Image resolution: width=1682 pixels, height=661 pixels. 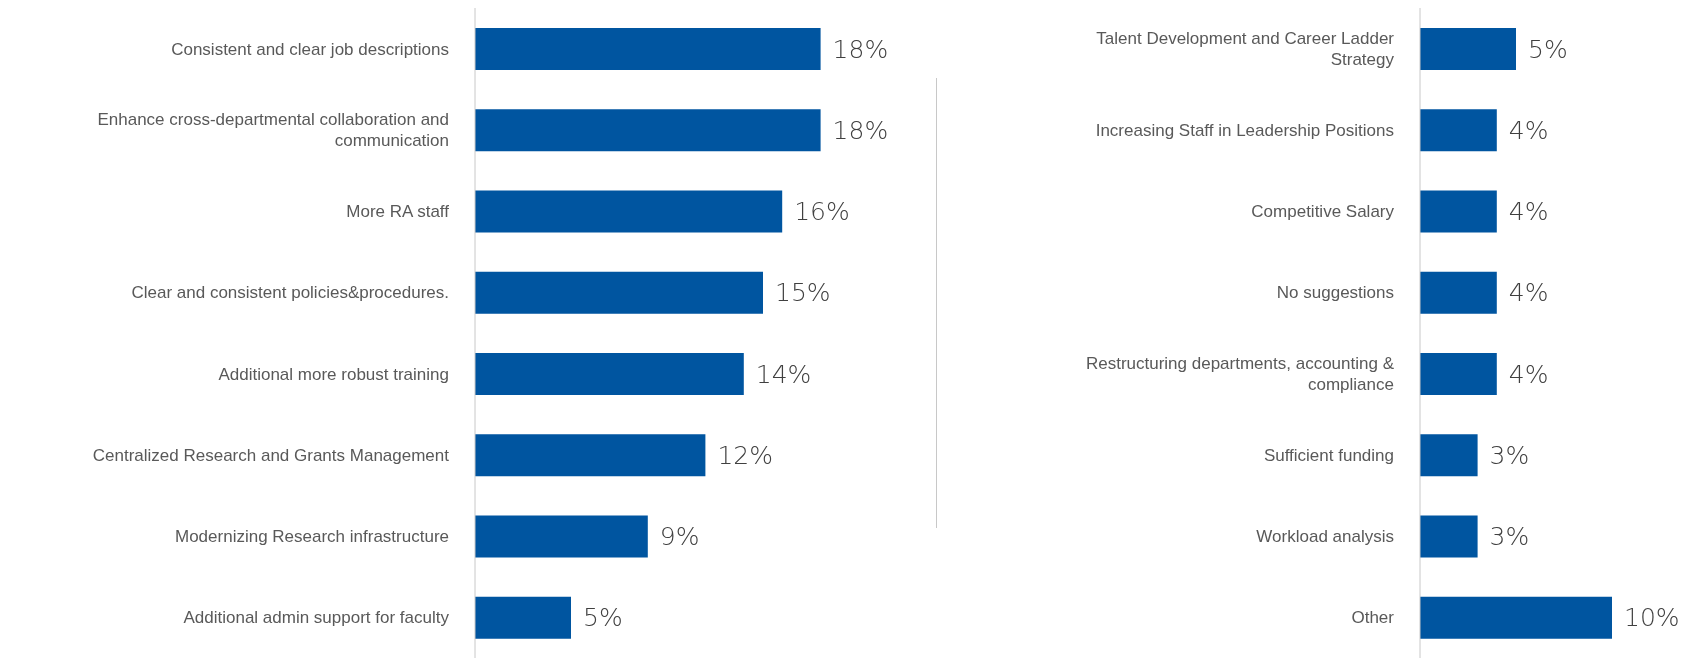 I want to click on y-tick-label: No suggestions, so click(x=1335, y=292).